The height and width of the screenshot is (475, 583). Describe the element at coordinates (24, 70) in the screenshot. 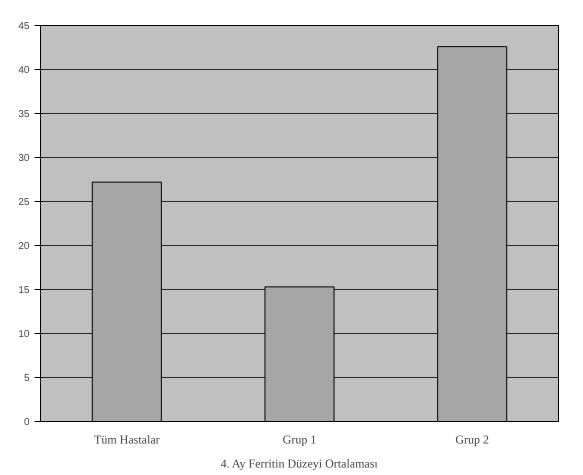

I see `y-tick-label: 40` at that location.